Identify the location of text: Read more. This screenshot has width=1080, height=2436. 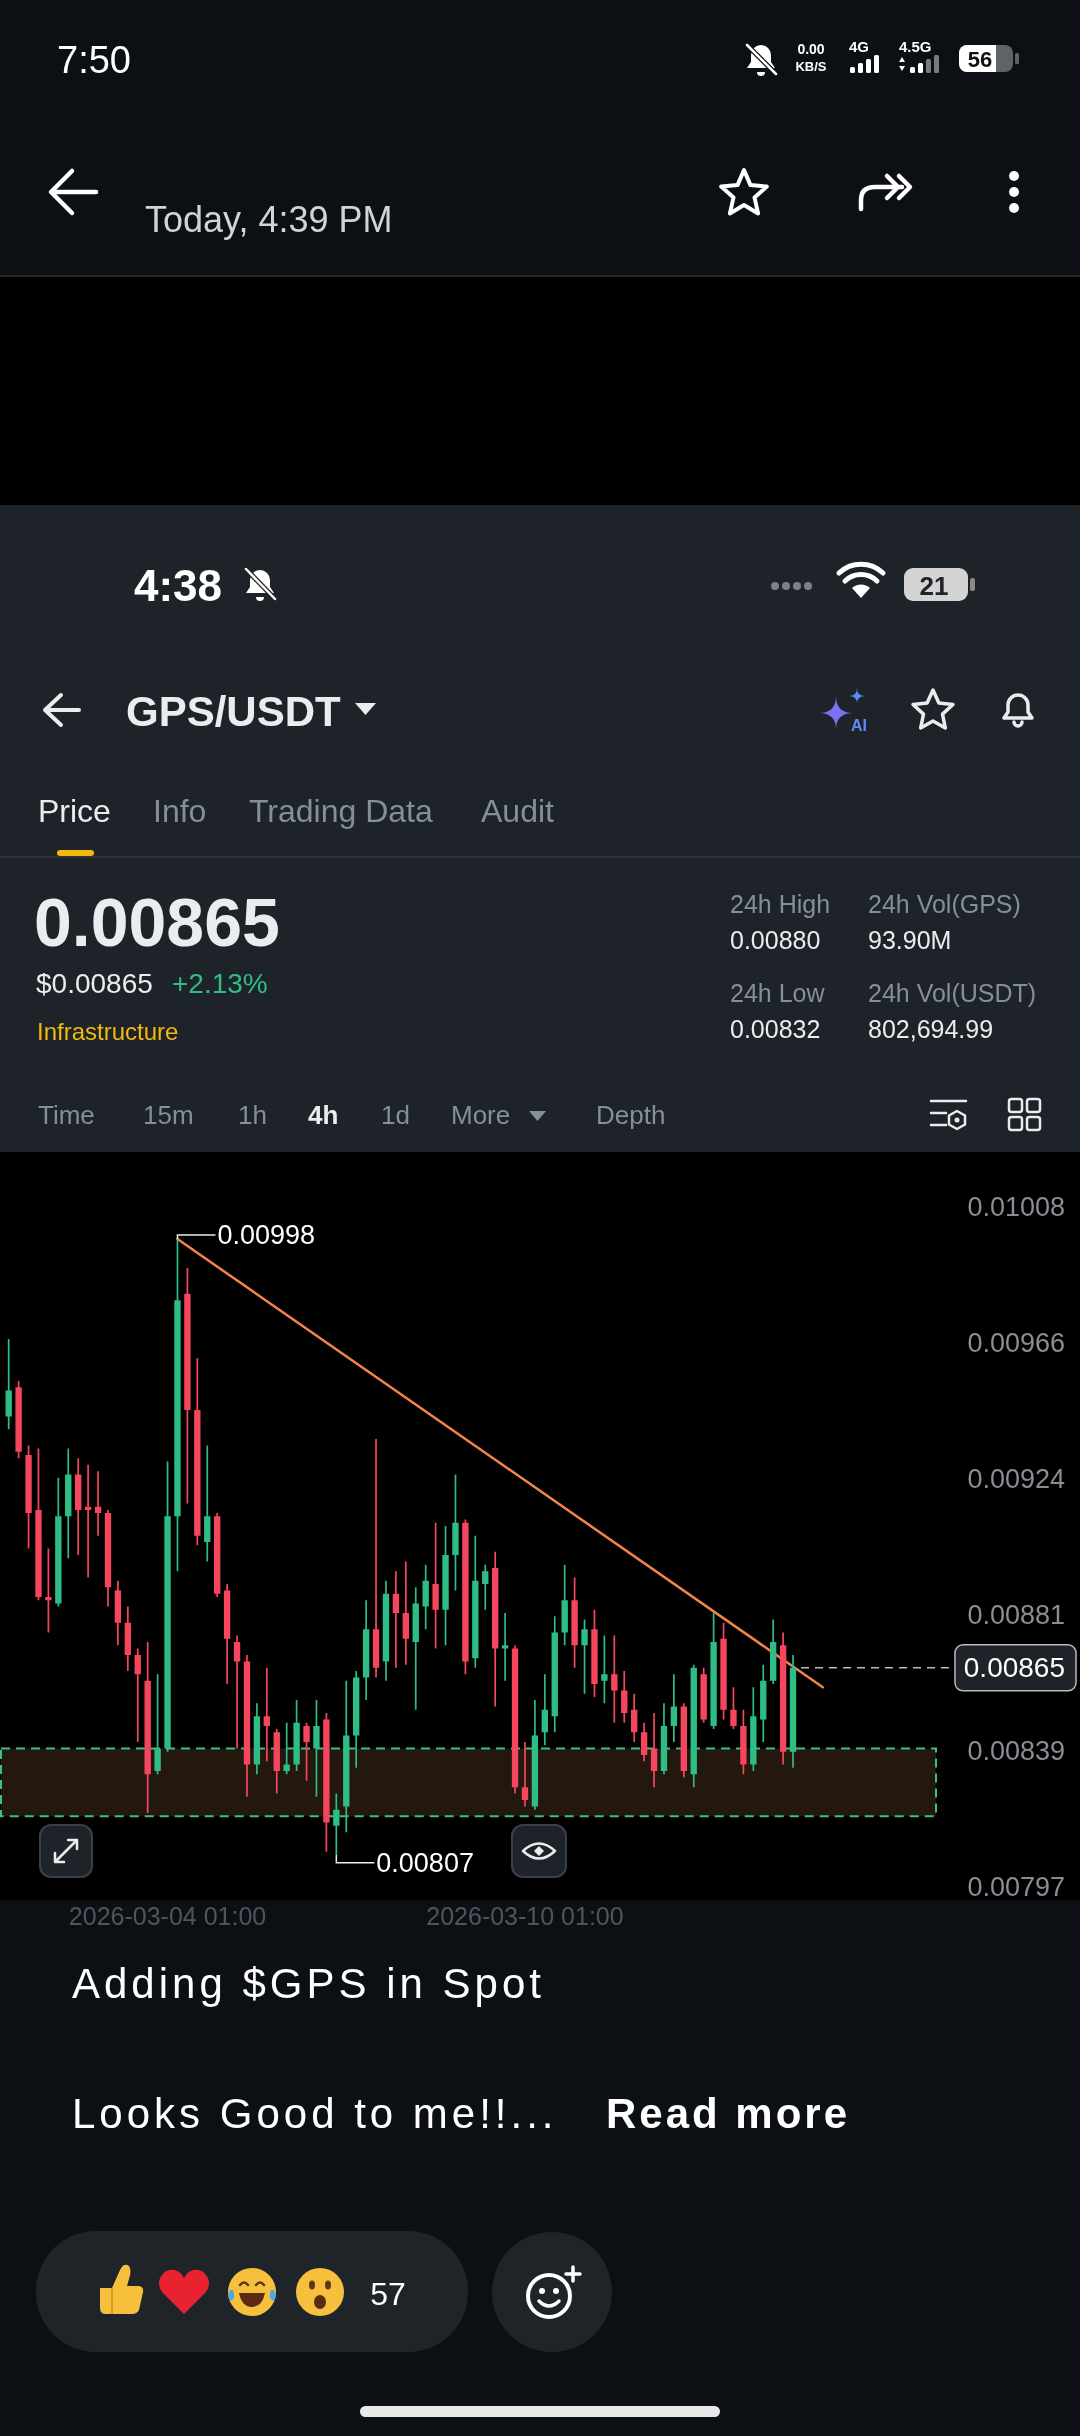
(728, 2113).